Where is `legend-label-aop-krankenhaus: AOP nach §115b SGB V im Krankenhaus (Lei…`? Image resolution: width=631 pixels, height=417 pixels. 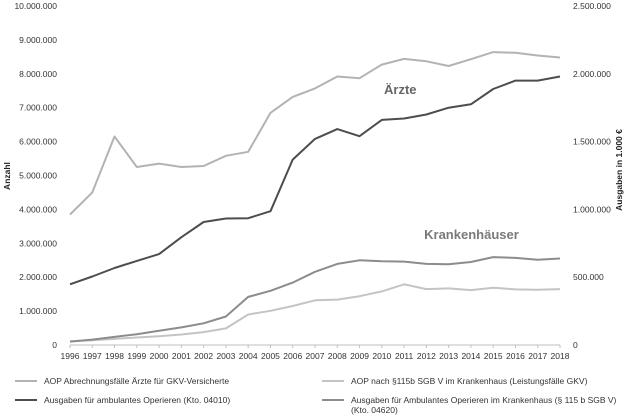
legend-label-aop-krankenhaus: AOP nach §115b SGB V im Krankenhaus (Lei… is located at coordinates (469, 381).